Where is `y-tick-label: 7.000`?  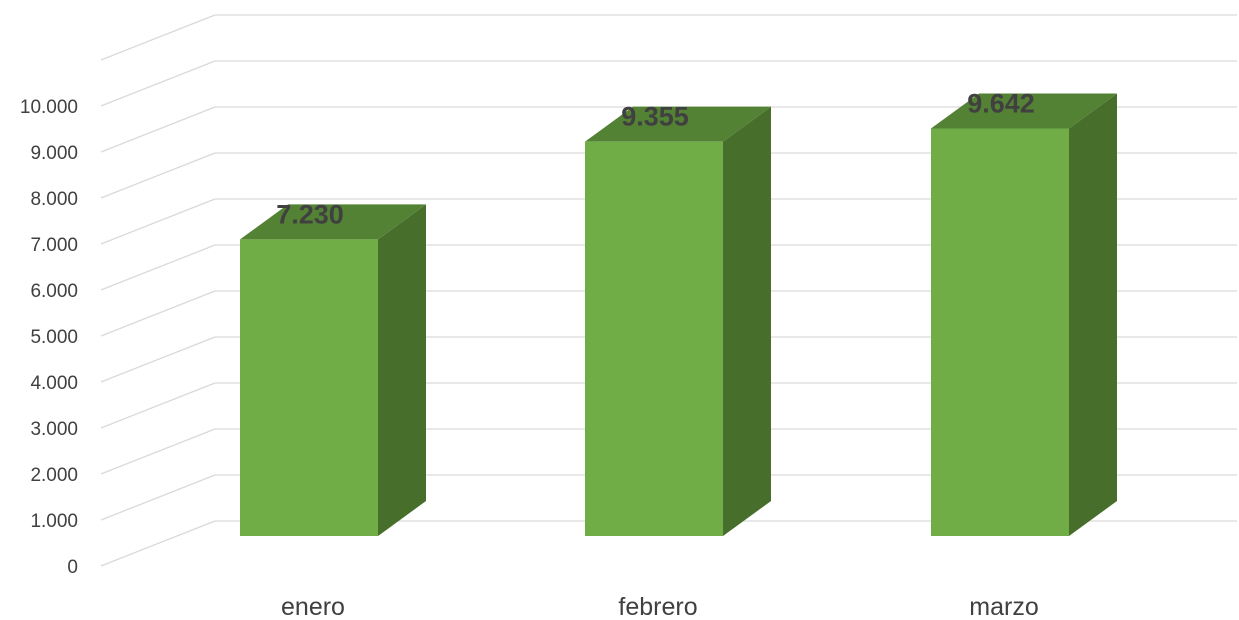 y-tick-label: 7.000 is located at coordinates (54, 245).